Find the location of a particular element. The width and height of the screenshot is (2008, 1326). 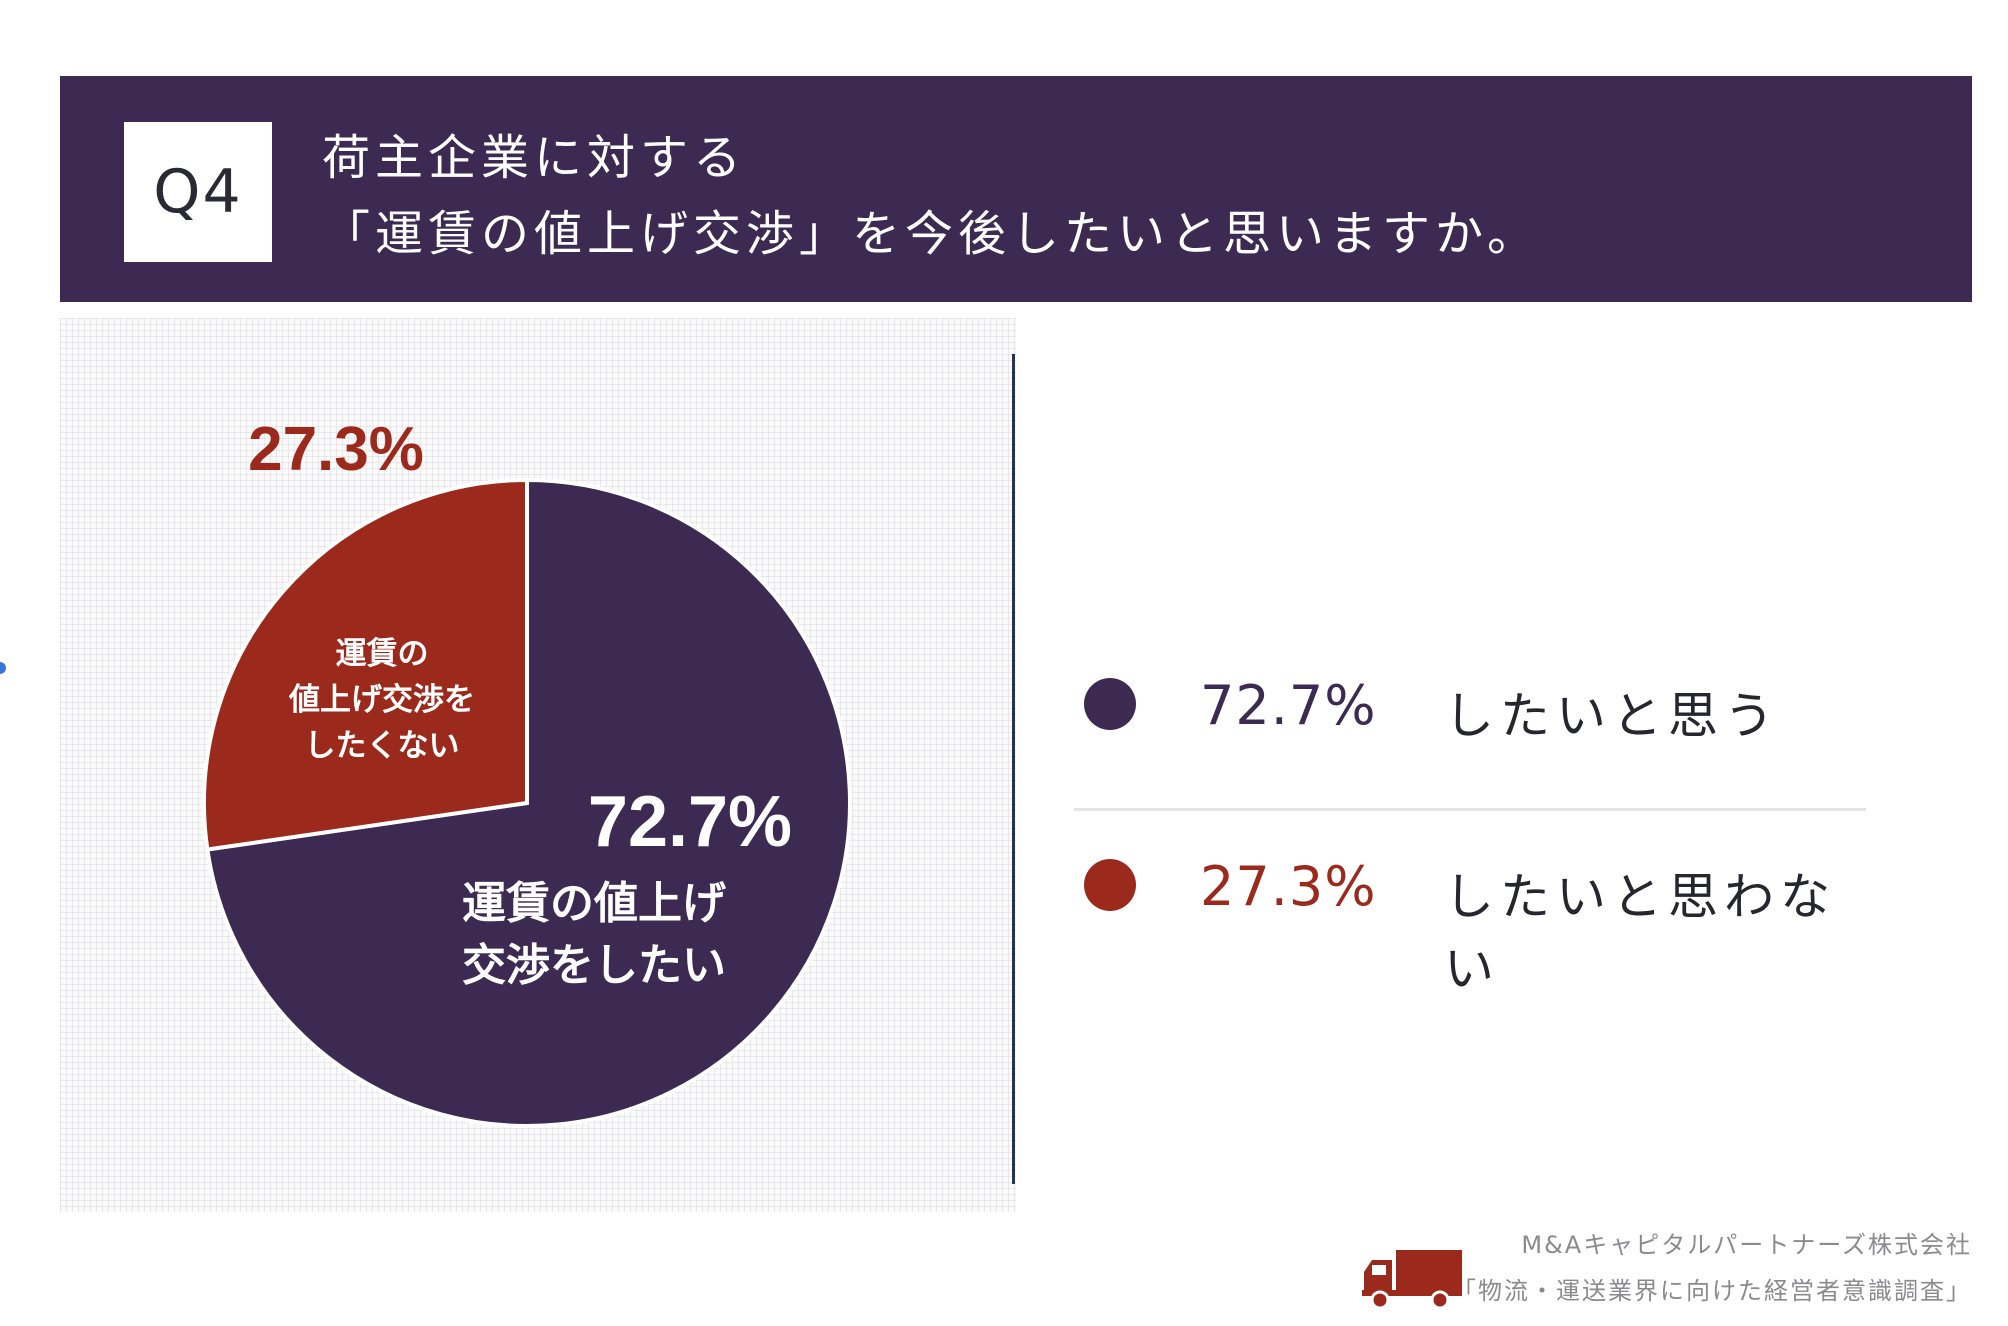

pie-inner-label-line: 交渉をしたい is located at coordinates (594, 965).